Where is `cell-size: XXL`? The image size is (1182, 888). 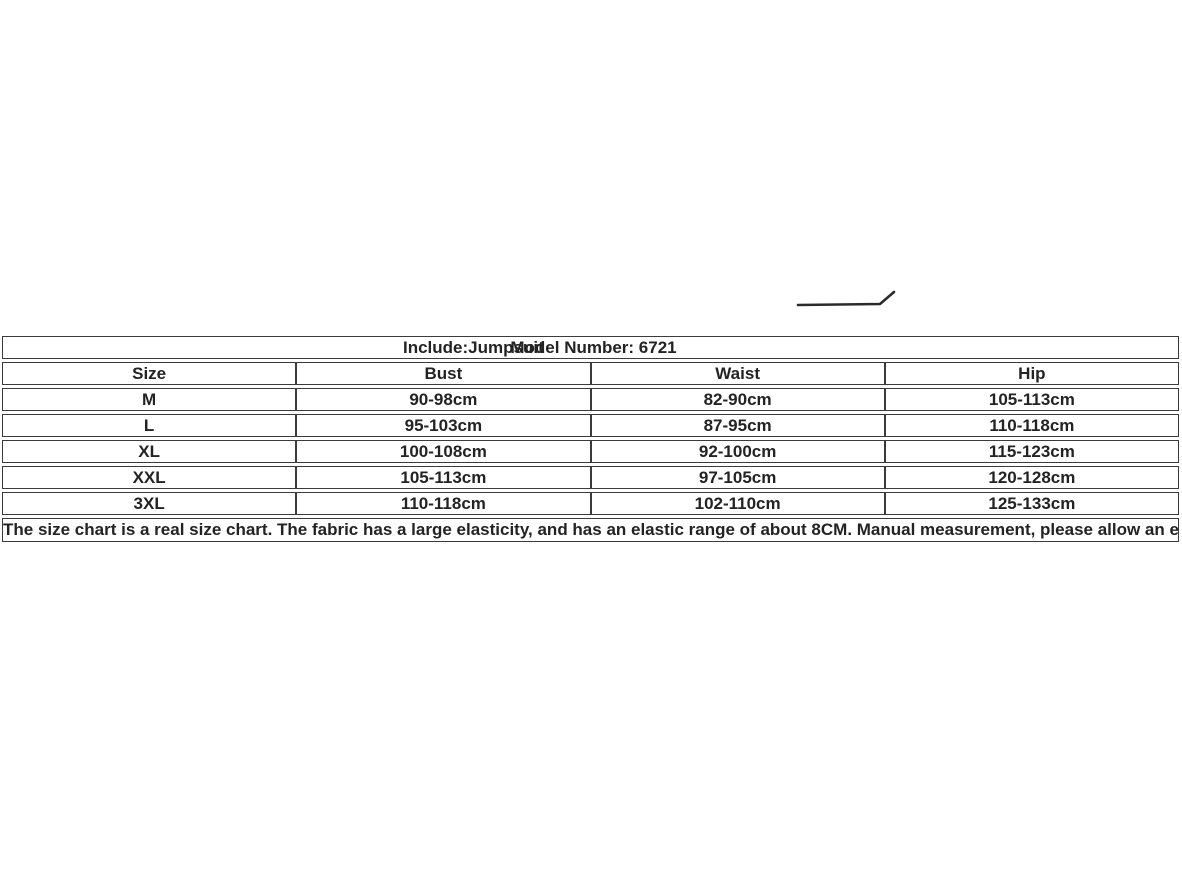
cell-size: XXL is located at coordinates (149, 477).